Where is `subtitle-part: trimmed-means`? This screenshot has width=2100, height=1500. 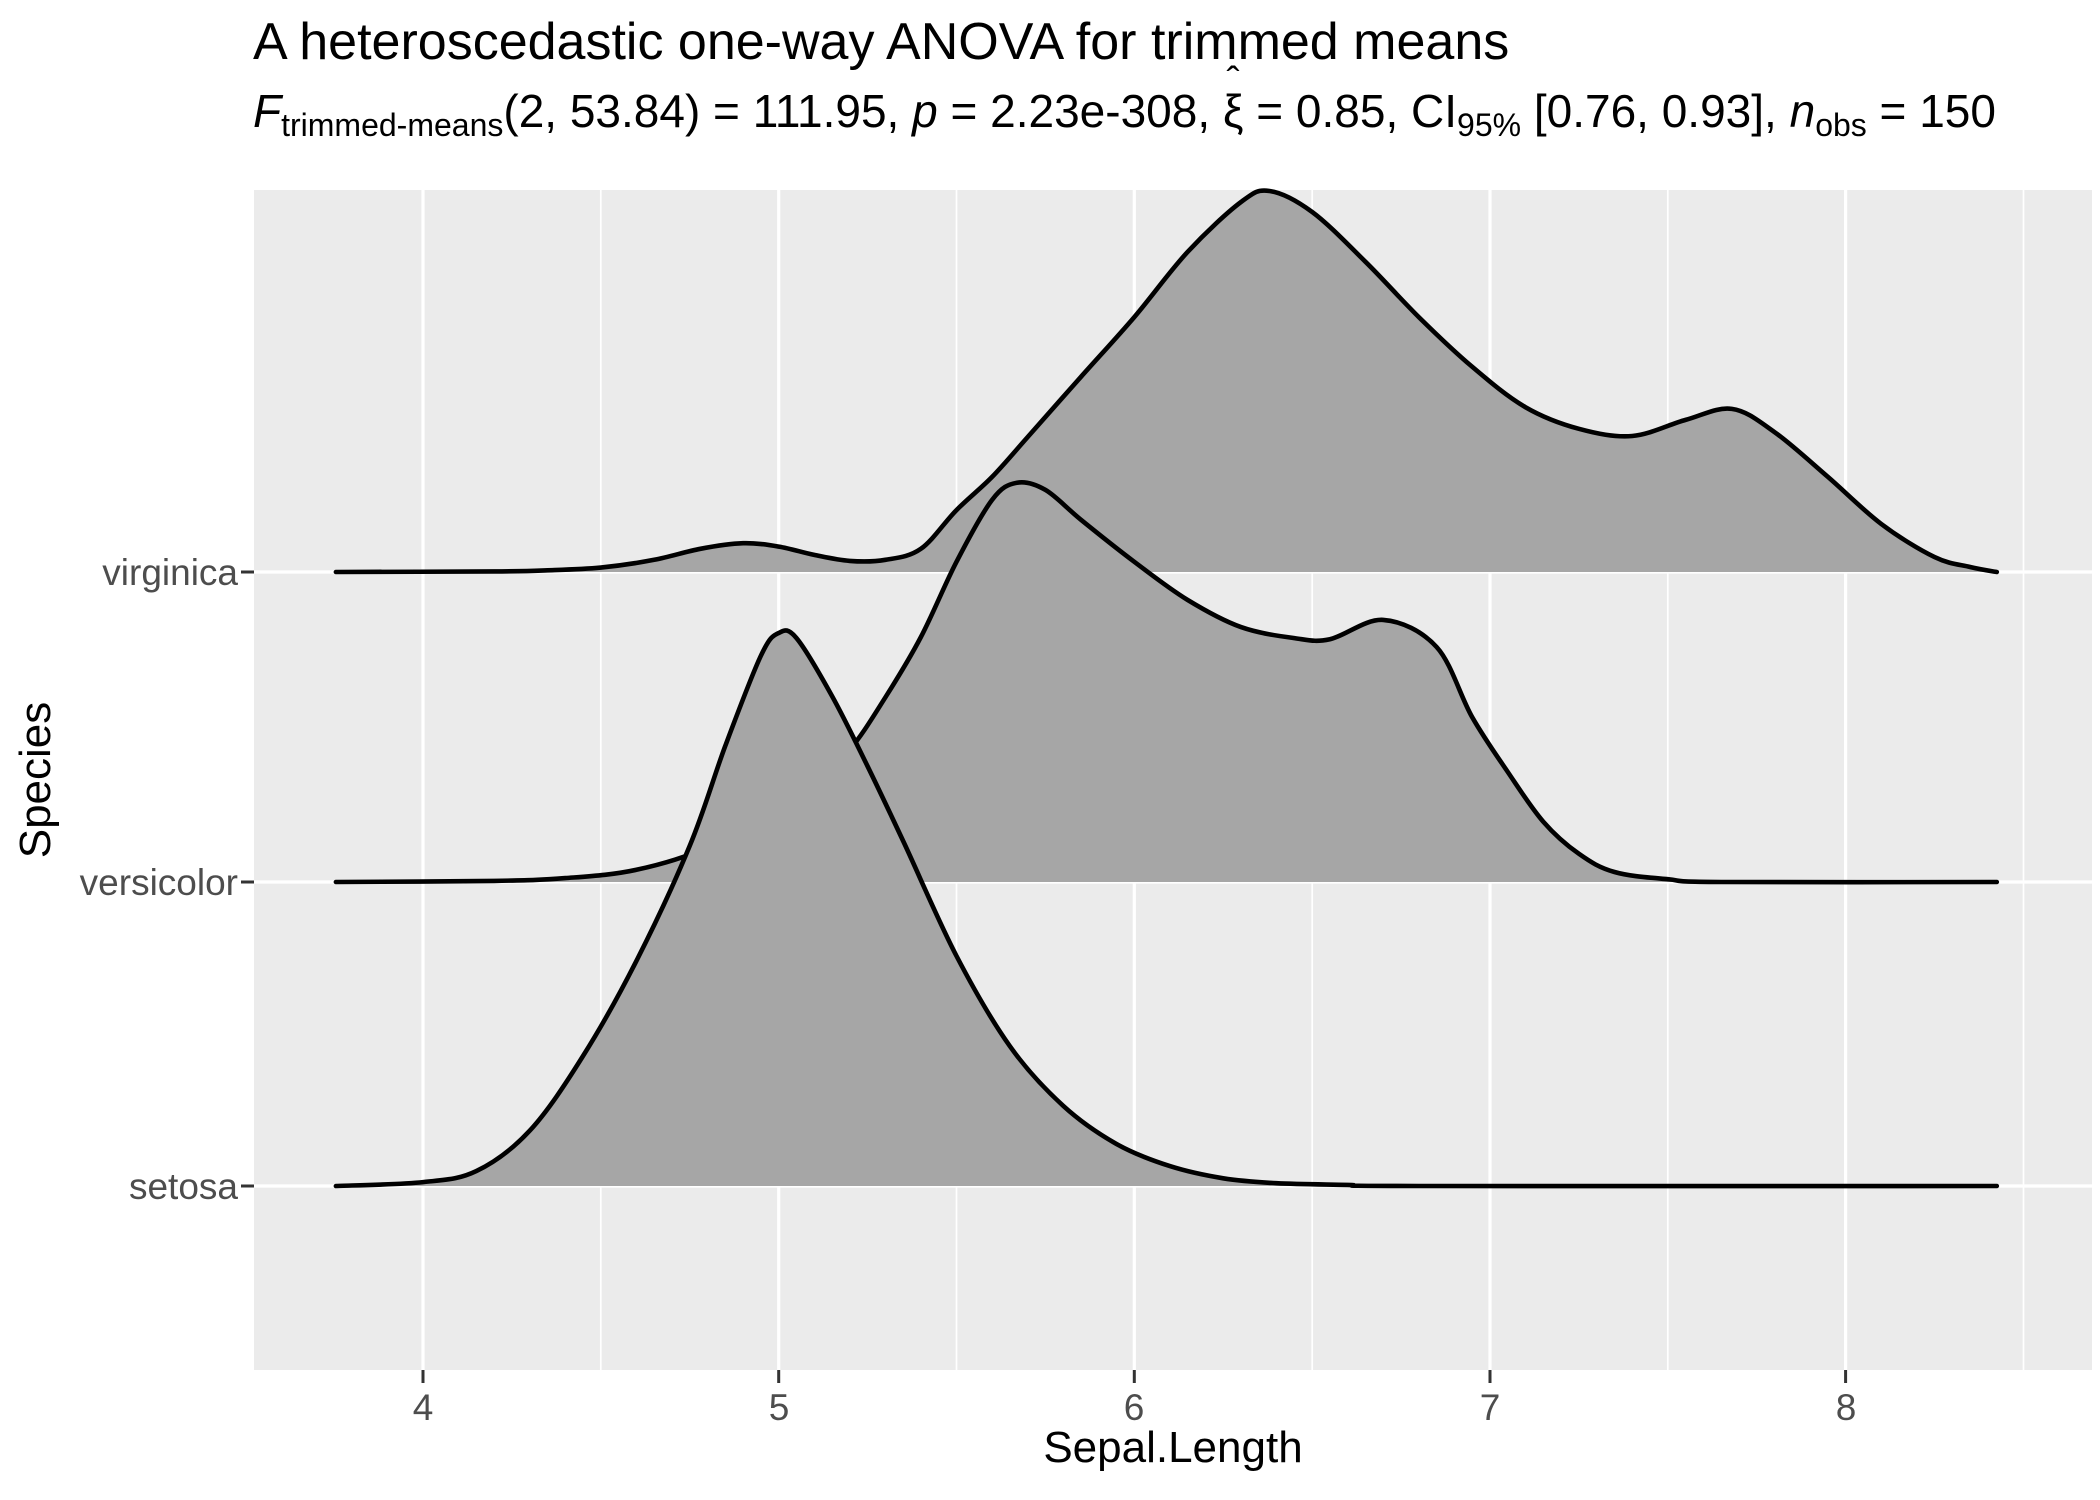 subtitle-part: trimmed-means is located at coordinates (392, 125).